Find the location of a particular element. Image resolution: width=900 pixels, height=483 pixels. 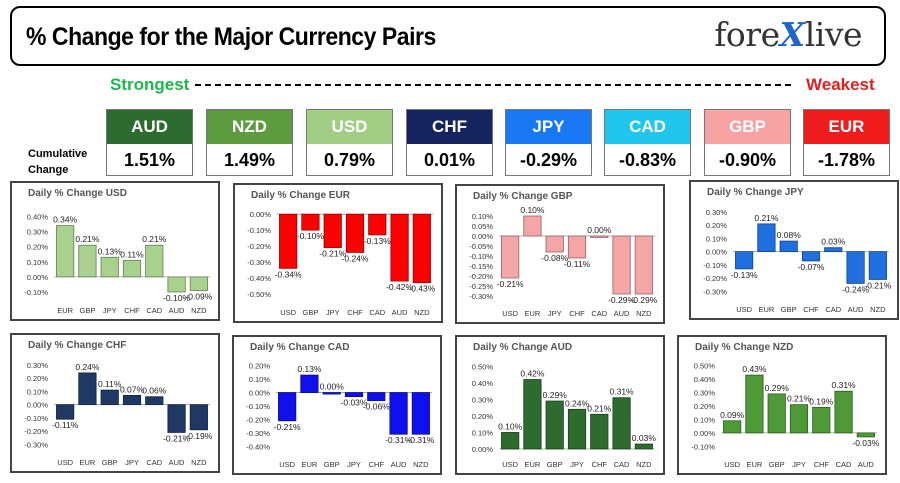

x-category-label: CHF is located at coordinates (132, 310).